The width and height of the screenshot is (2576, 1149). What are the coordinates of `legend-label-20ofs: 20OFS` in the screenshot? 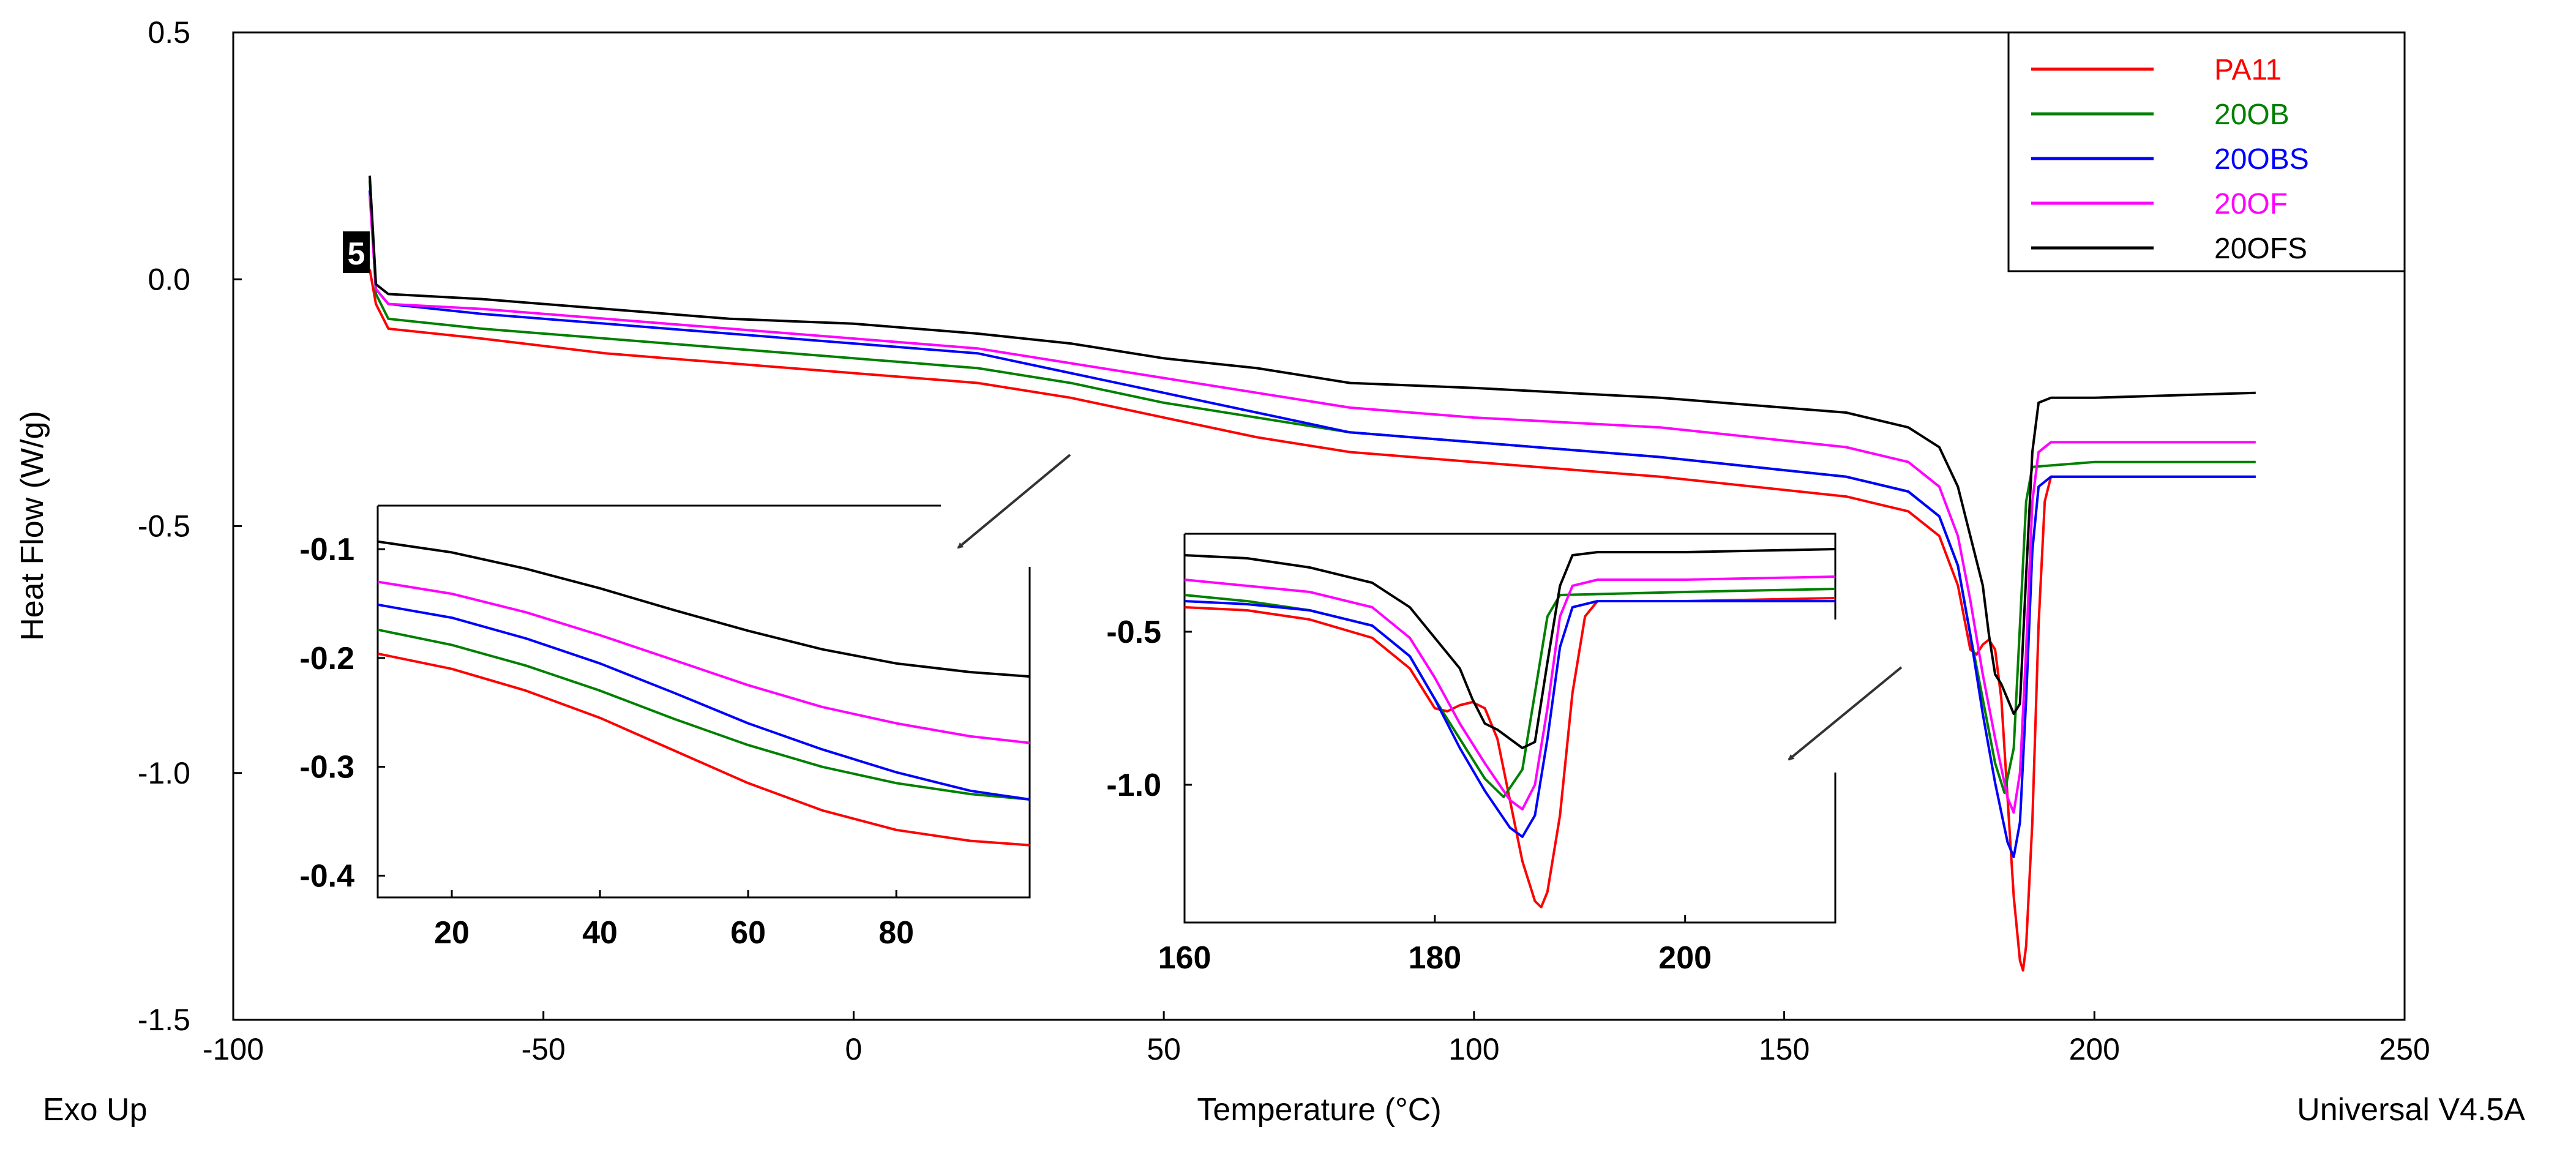 It's located at (2261, 249).